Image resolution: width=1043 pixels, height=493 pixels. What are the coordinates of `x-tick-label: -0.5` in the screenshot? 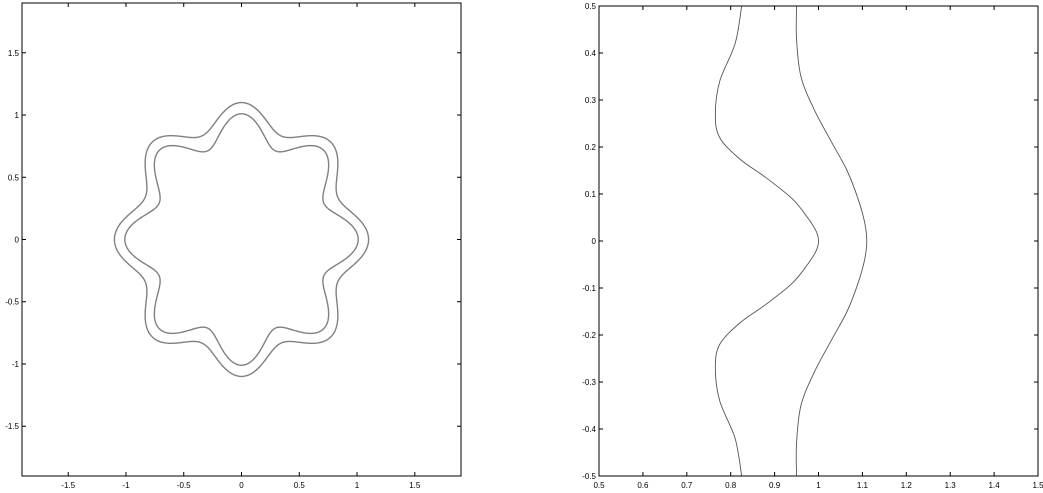 It's located at (184, 485).